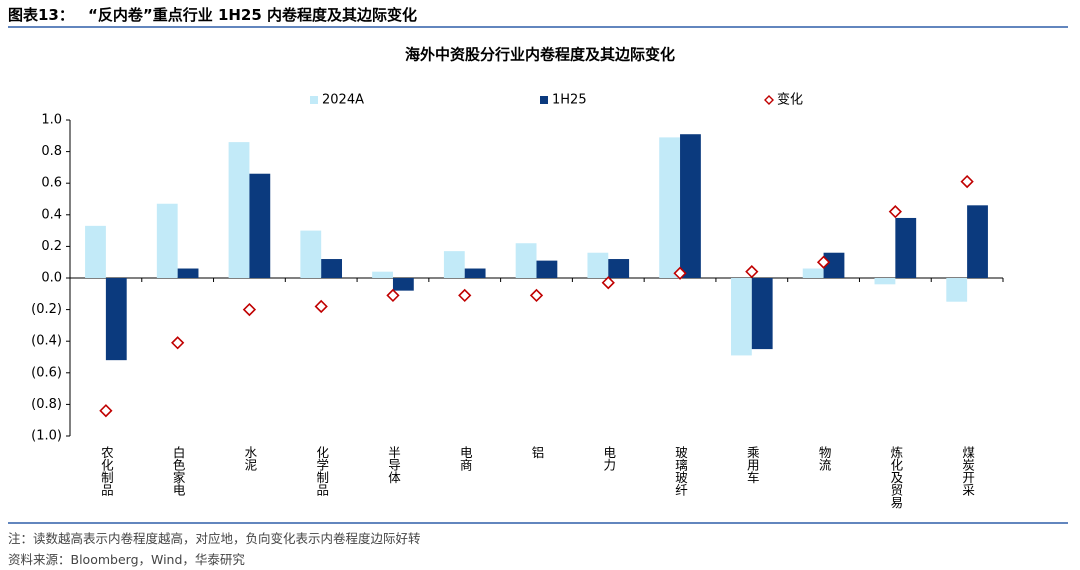 This screenshot has width=1080, height=570. Describe the element at coordinates (465, 458) in the screenshot. I see `x-tick-label: 电商` at that location.